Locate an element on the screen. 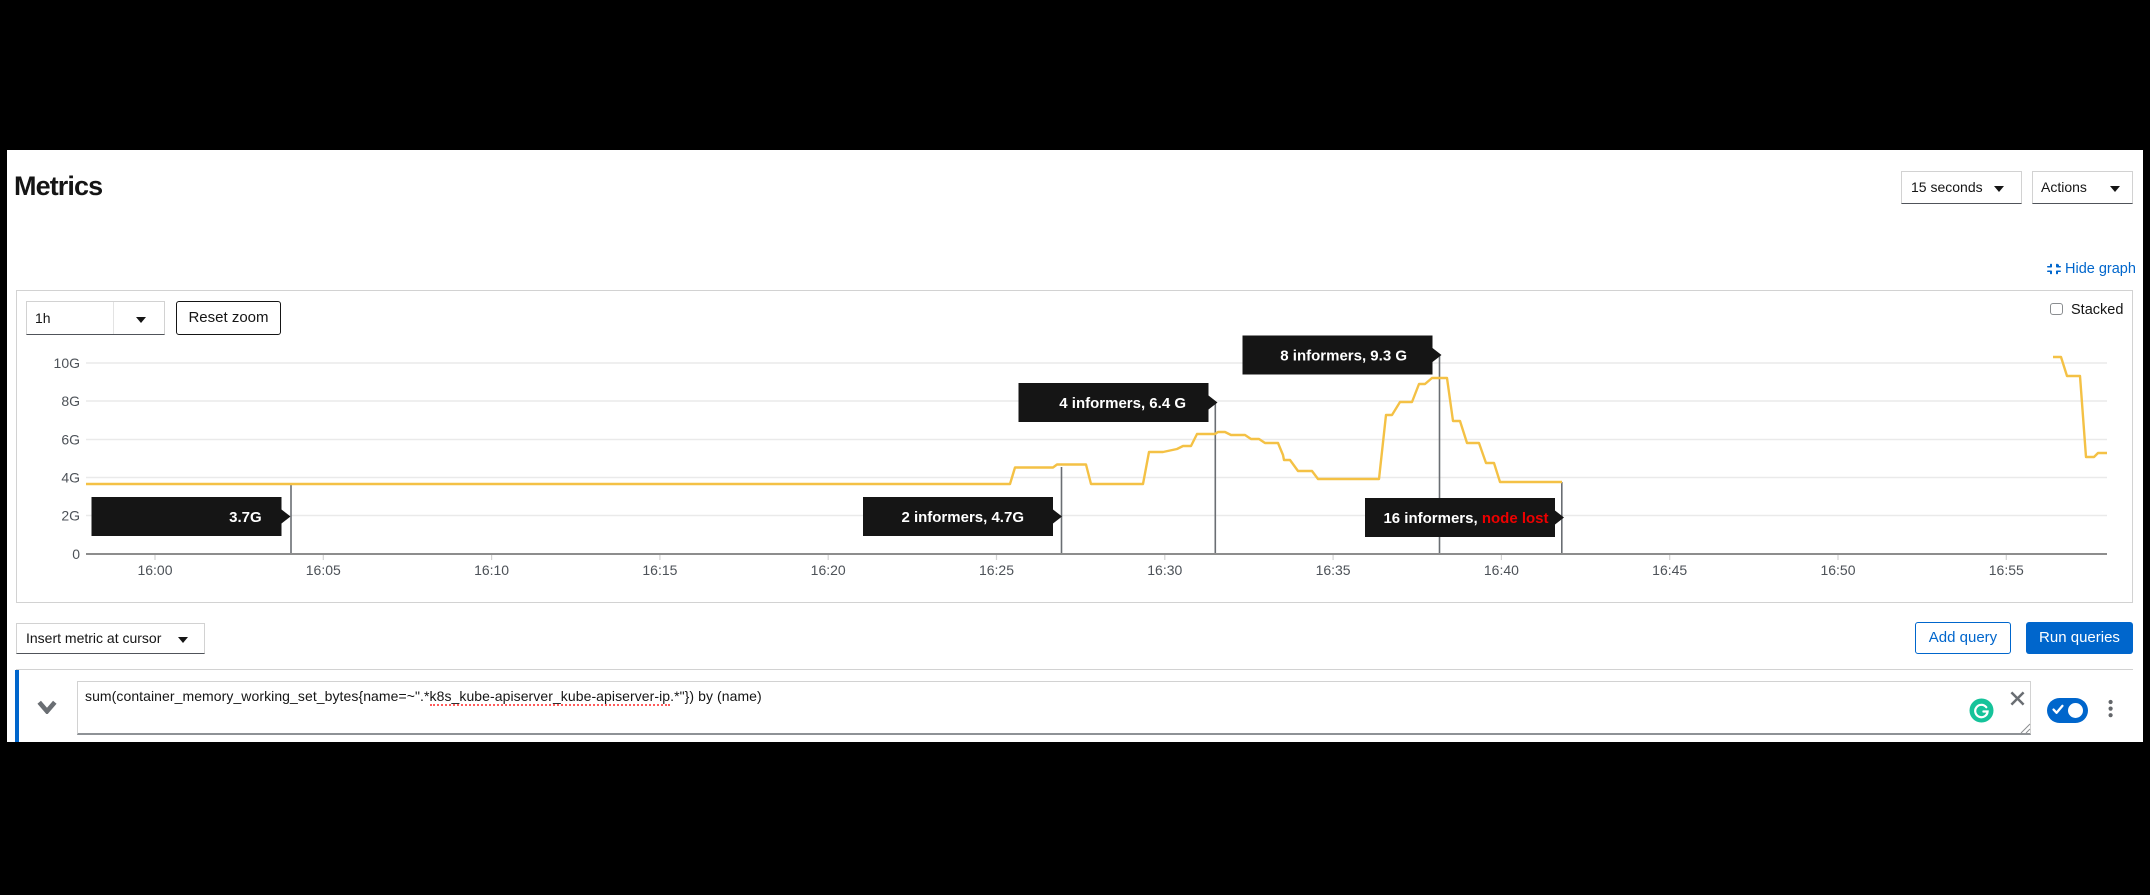  svg-text: 16:35 is located at coordinates (1333, 570).